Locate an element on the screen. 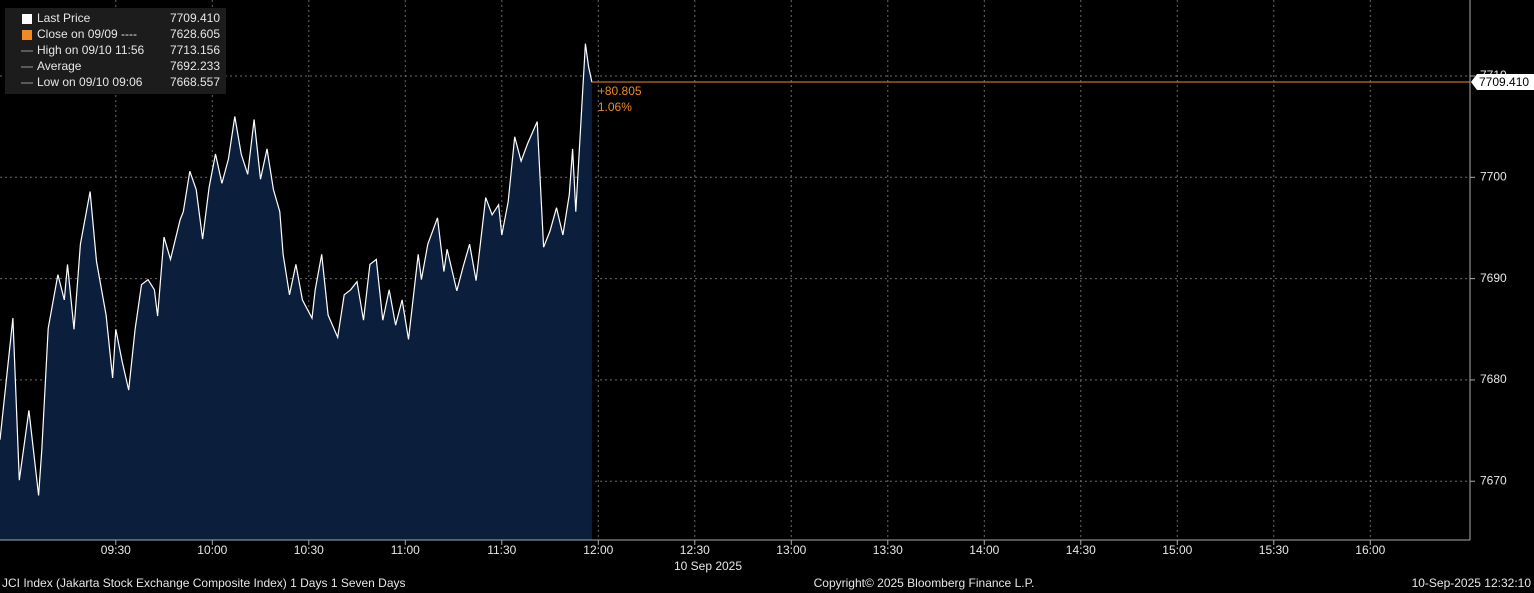  last-price-tag is located at coordinates (1502, 81).